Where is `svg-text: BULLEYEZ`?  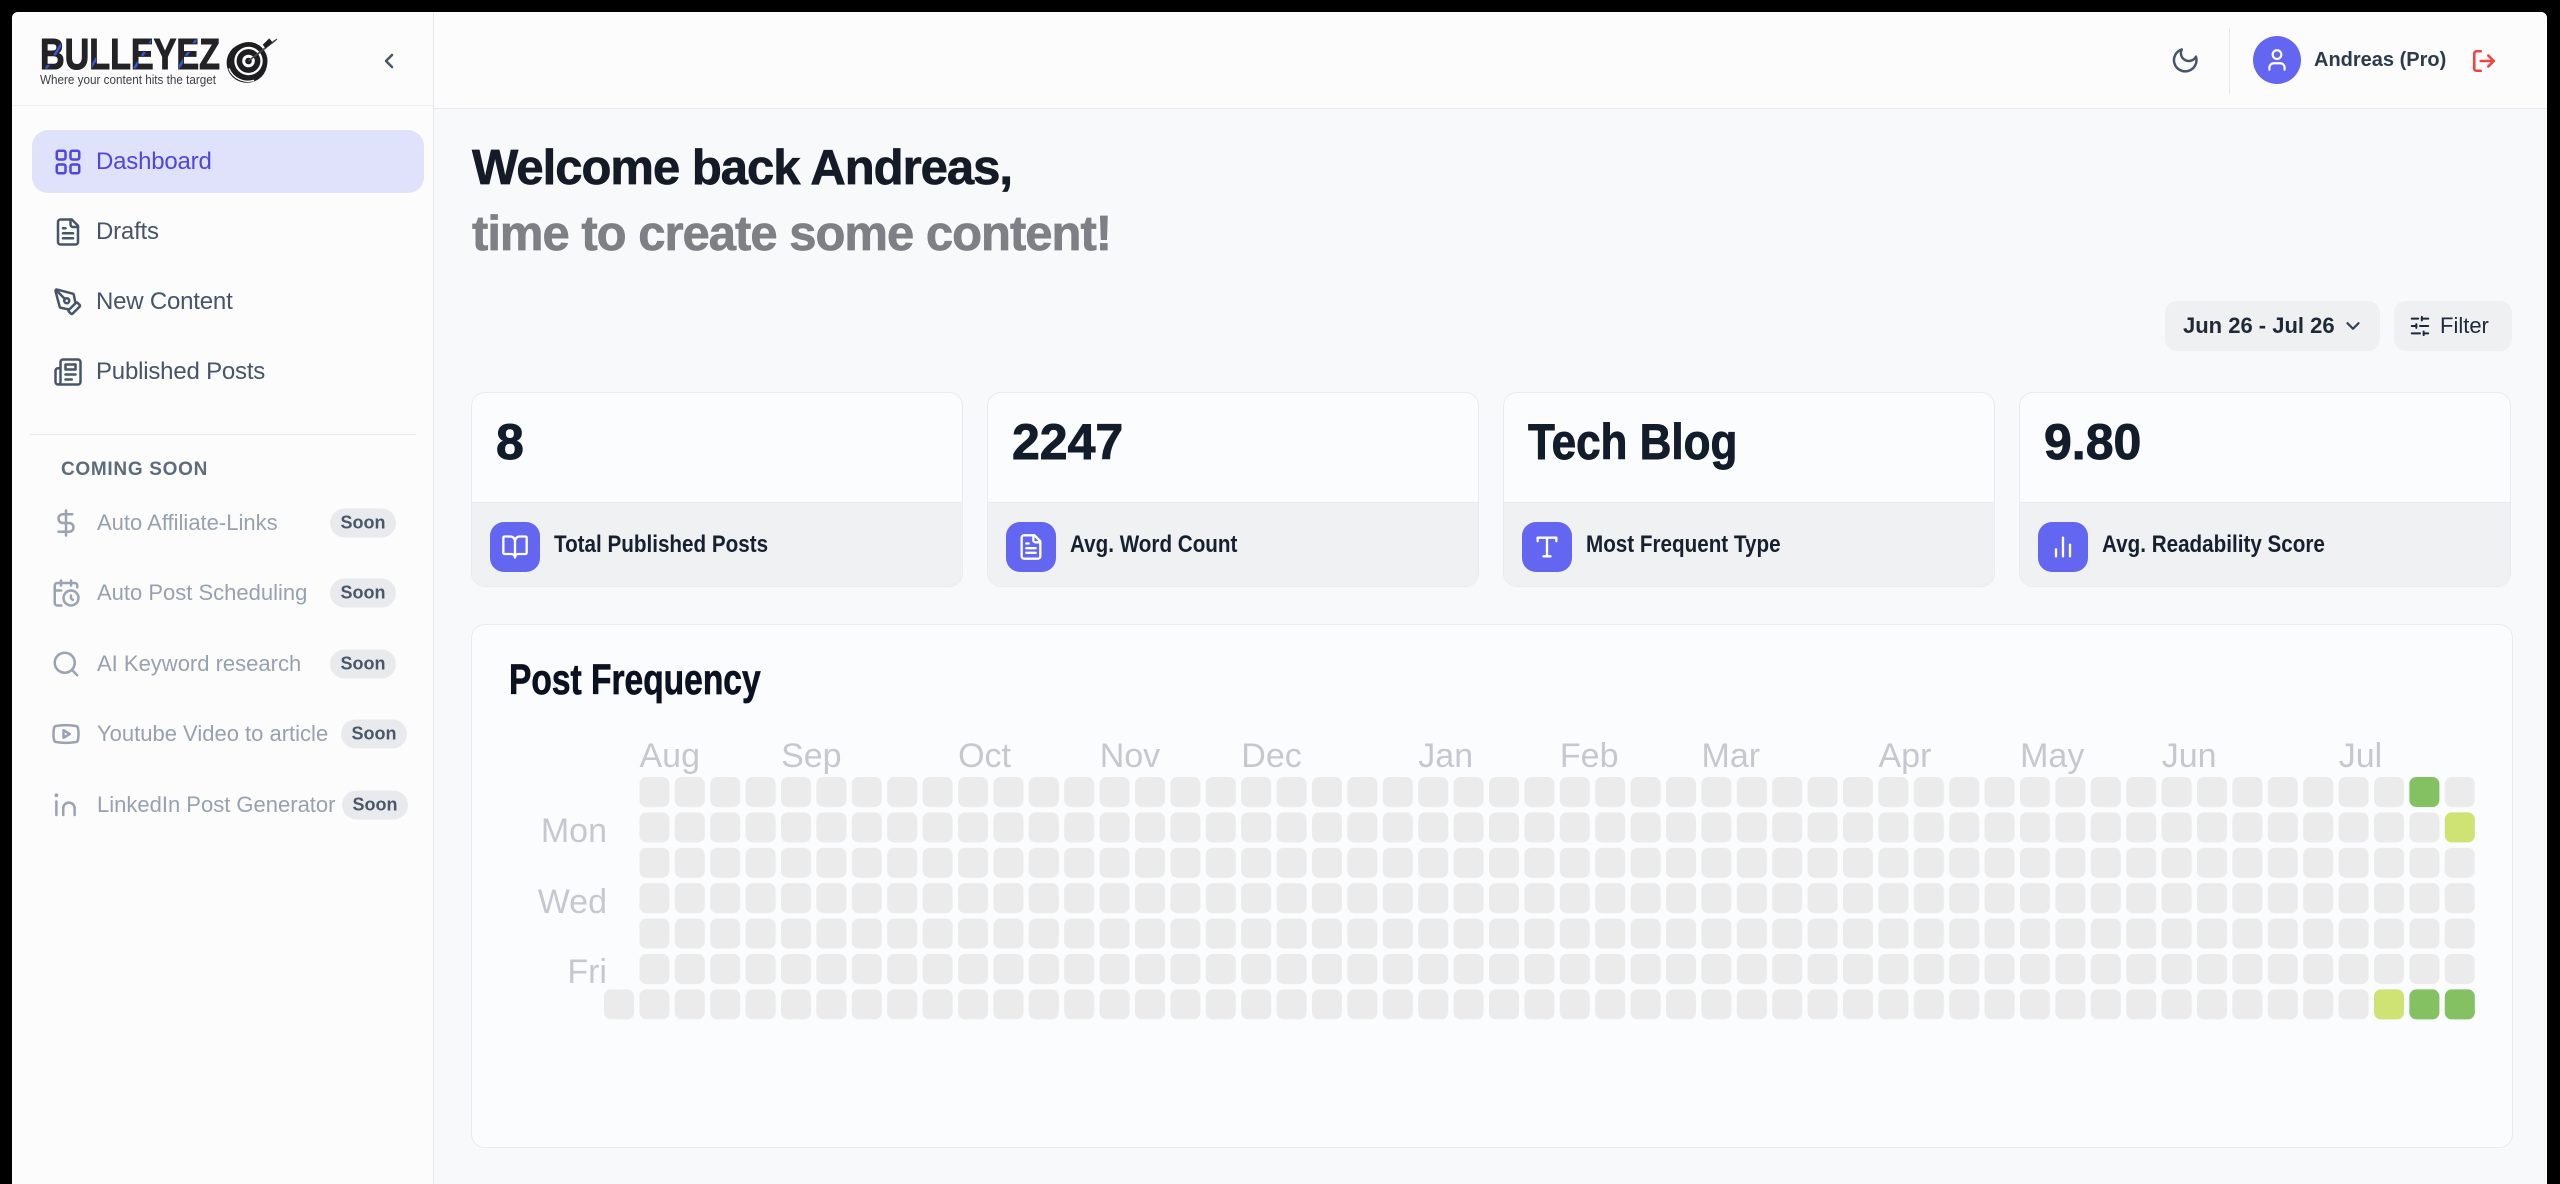 svg-text: BULLEYEZ is located at coordinates (130, 54).